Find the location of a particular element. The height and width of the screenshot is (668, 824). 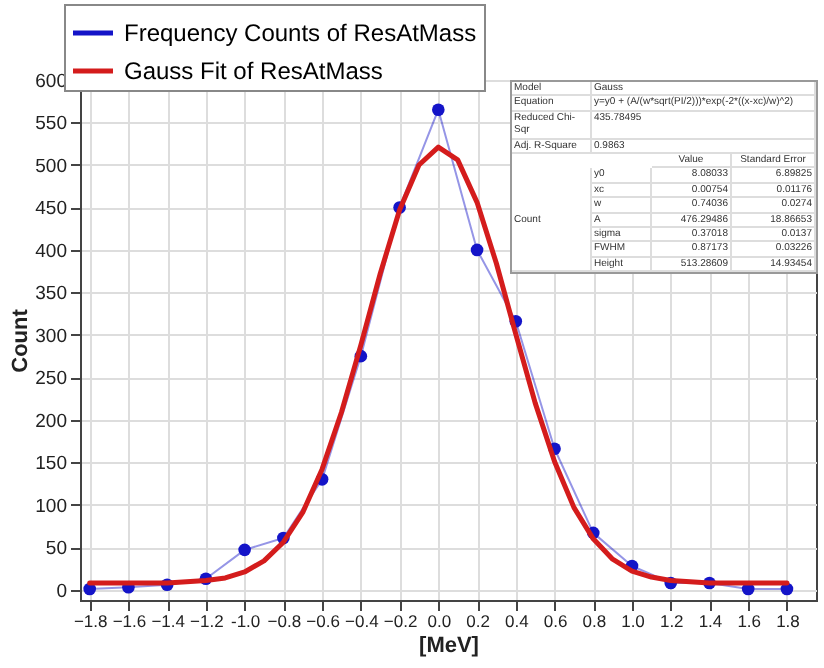

x-tick-label: 1.0 is located at coordinates (633, 621).